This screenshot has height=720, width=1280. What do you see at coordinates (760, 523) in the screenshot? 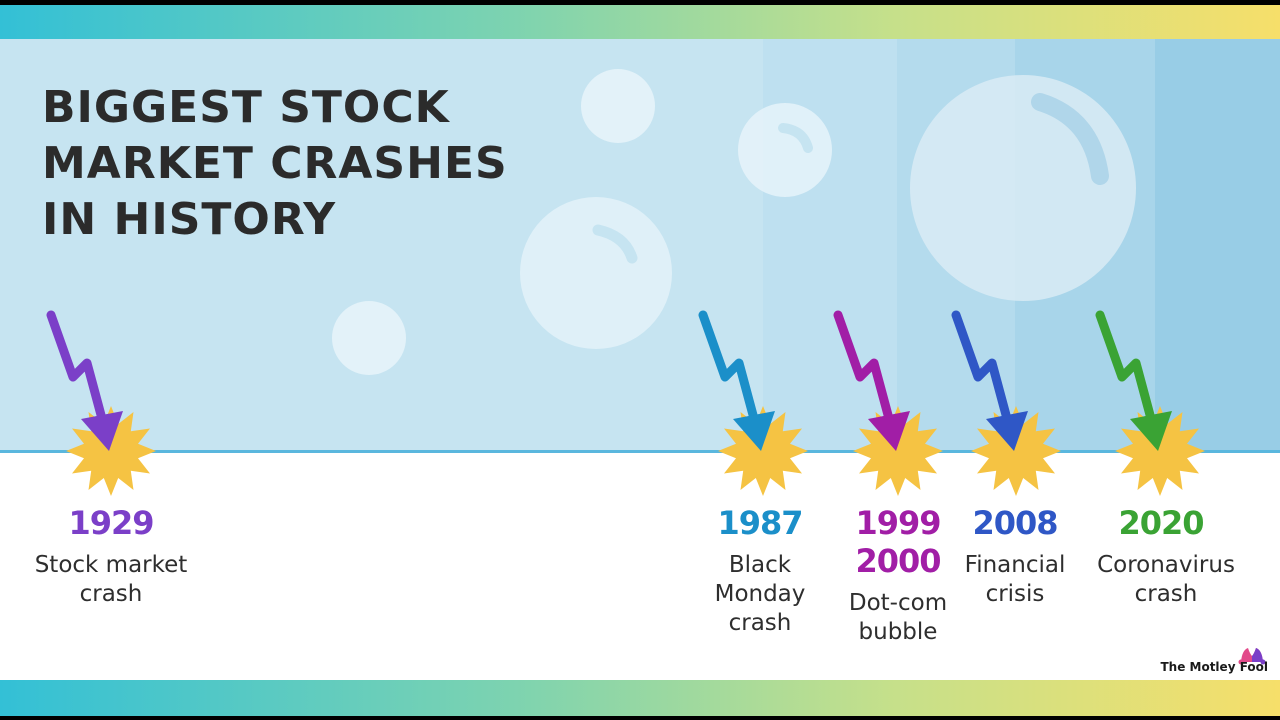
I see `event-year-1987: 1987` at bounding box center [760, 523].